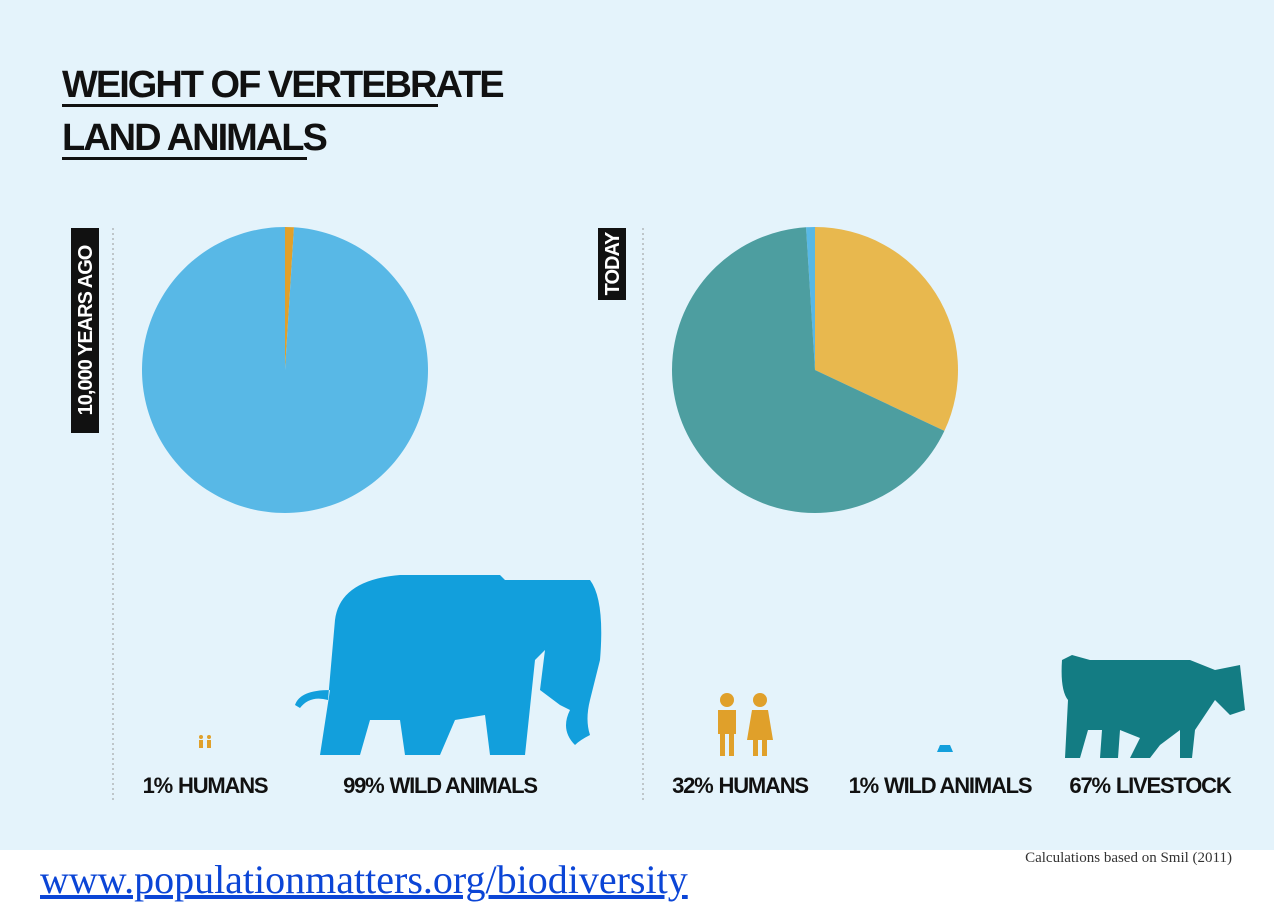  I want to click on link: www.populationmatters.org/biodiversity, so click(364, 879).